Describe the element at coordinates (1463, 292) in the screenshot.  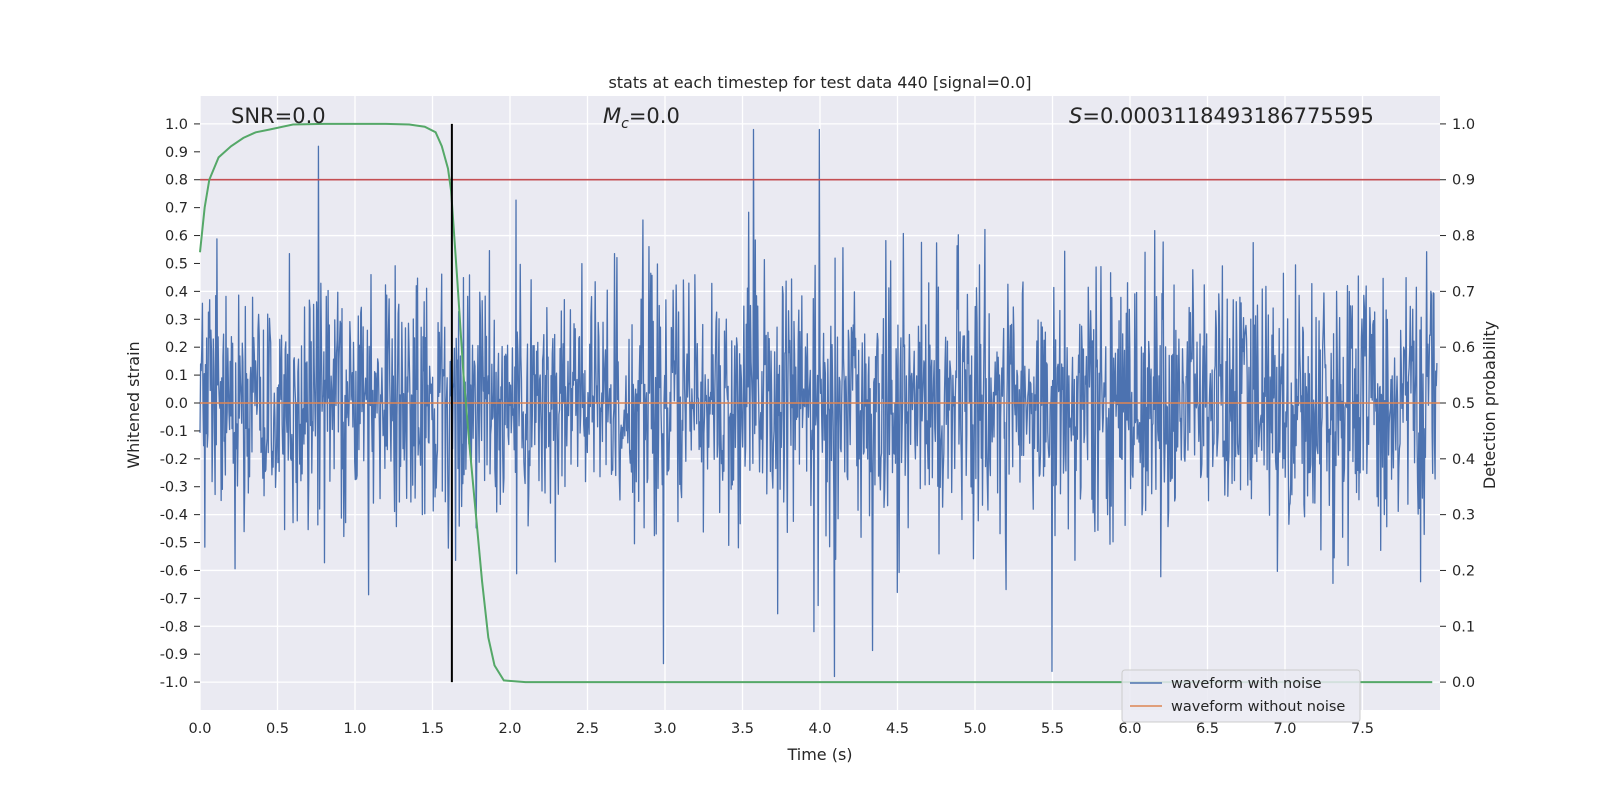
I see `right-tick-label: 0.7` at that location.